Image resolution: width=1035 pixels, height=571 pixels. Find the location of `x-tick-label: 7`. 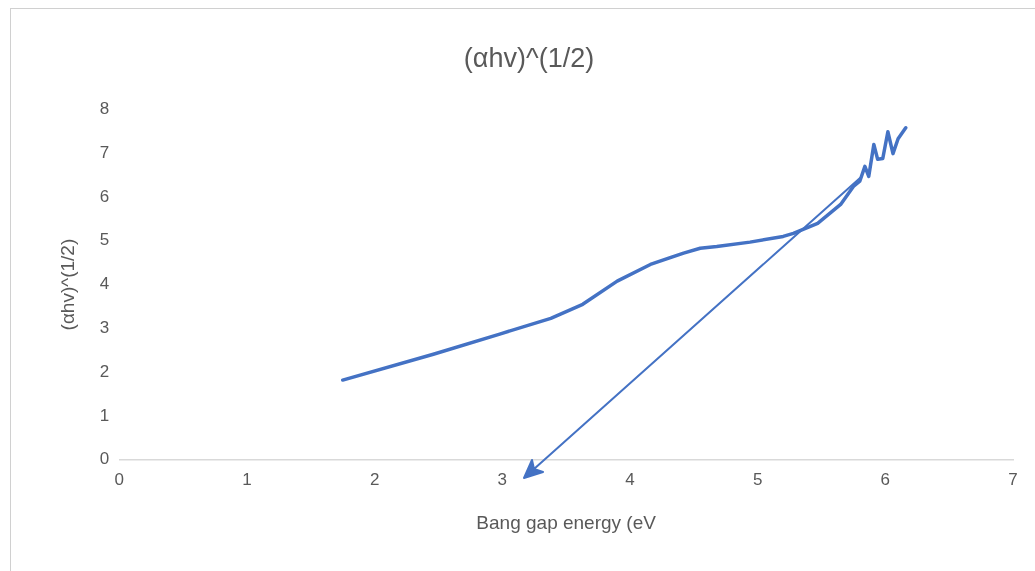

x-tick-label: 7 is located at coordinates (1013, 479).